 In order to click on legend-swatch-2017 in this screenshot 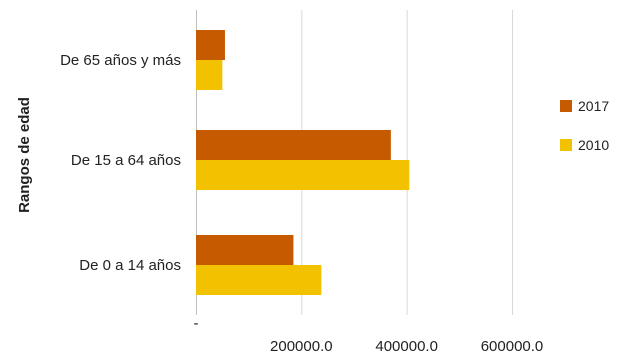, I will do `click(566, 106)`.